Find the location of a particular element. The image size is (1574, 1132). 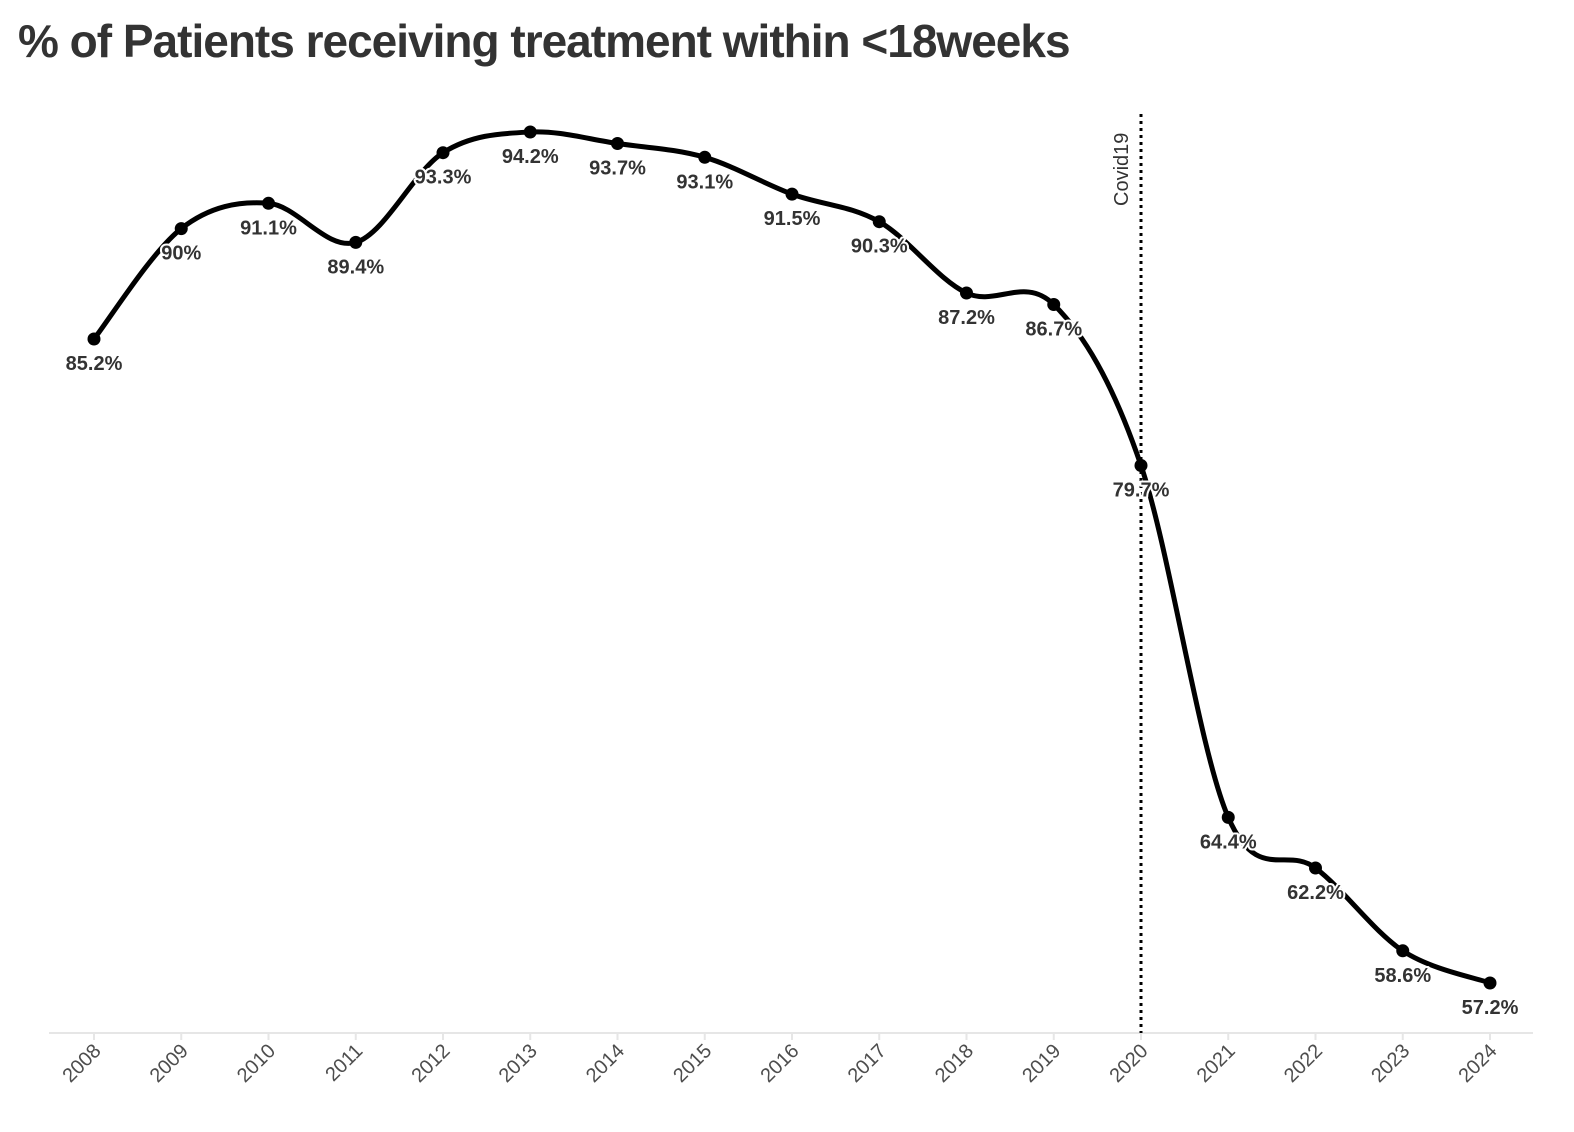

data-label: 85.2% is located at coordinates (94, 364).